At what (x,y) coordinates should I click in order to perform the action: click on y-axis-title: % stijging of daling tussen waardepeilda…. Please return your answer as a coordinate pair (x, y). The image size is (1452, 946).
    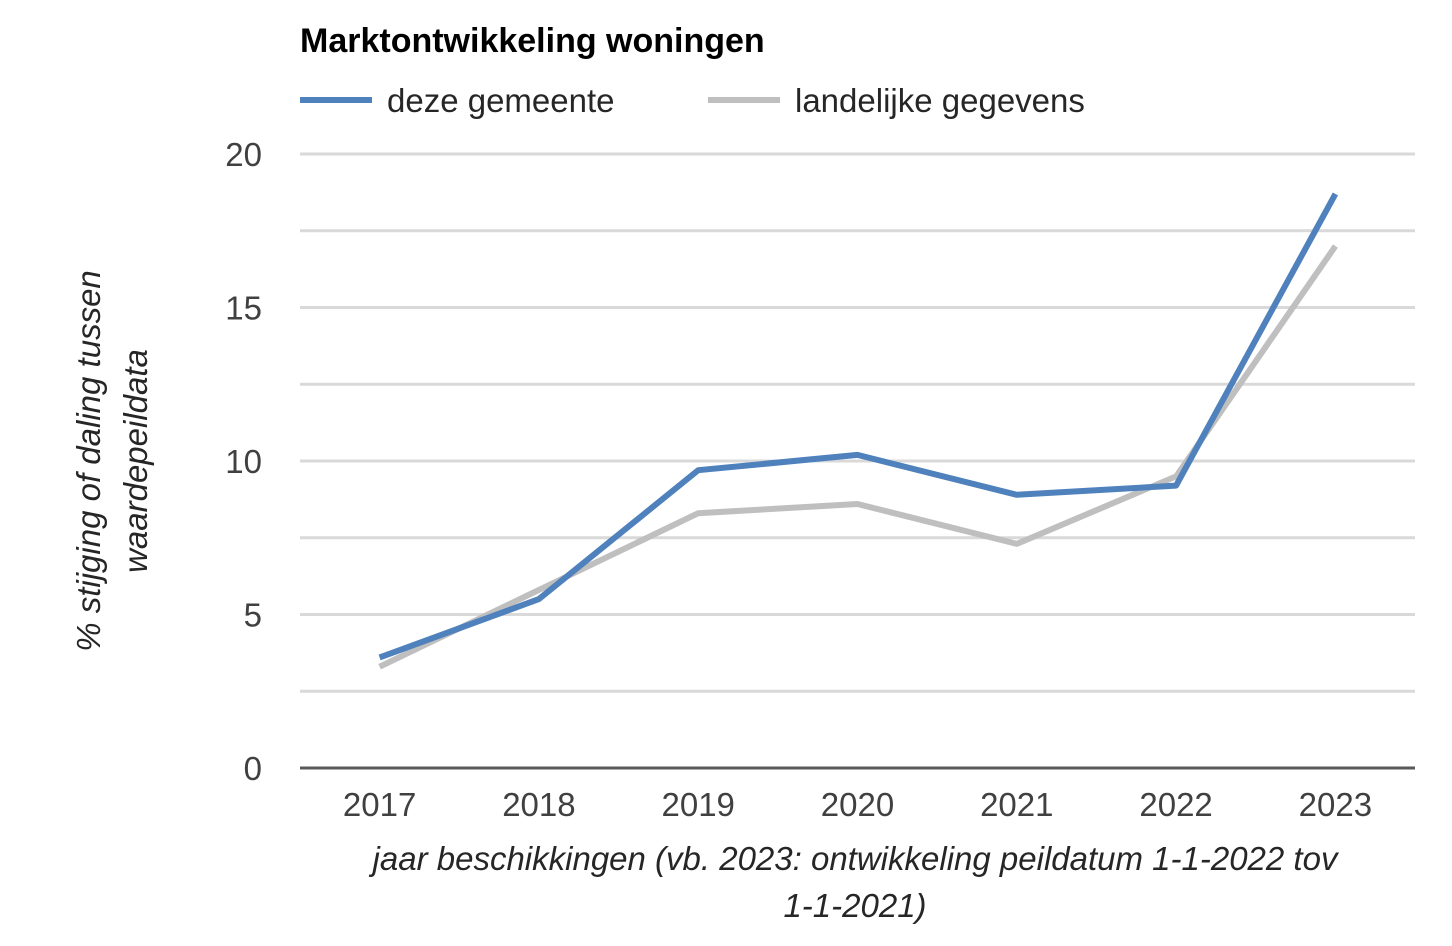
    Looking at the image, I should click on (112, 461).